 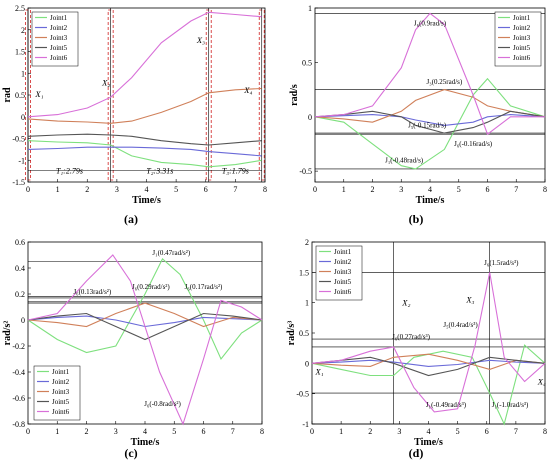 What do you see at coordinates (416, 219) in the screenshot?
I see `panel-caption: (b)` at bounding box center [416, 219].